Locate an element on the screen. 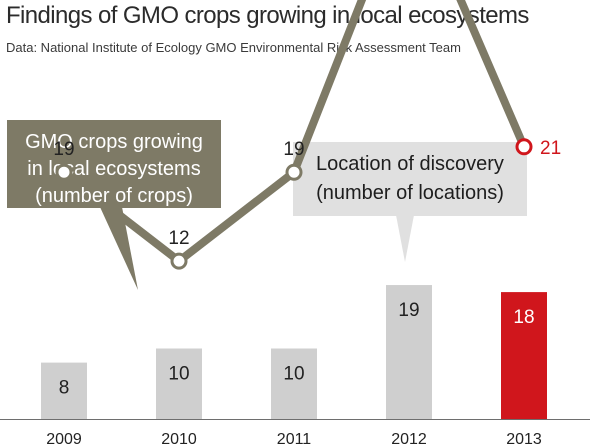 The width and height of the screenshot is (590, 447). line-callout-pointer is located at coordinates (119, 248).